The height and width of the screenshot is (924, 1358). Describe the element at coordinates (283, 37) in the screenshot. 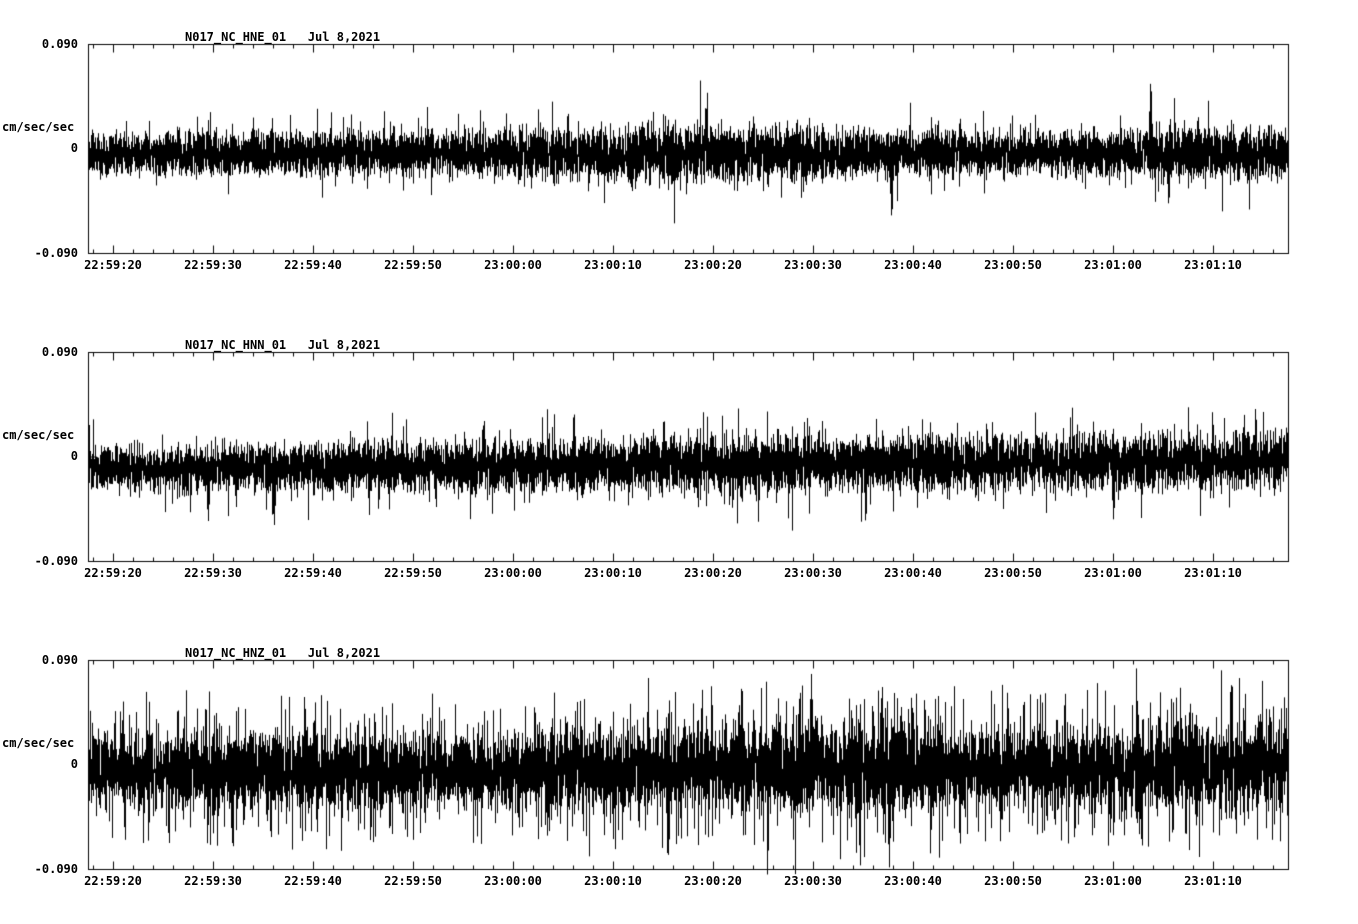

I see `chart-title: N017_NC_HNE_01 Jul 8,2021` at that location.